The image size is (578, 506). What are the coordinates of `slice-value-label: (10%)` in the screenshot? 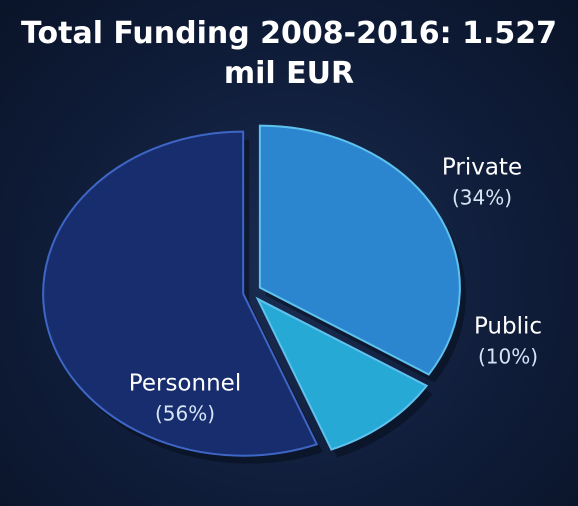 It's located at (508, 357).